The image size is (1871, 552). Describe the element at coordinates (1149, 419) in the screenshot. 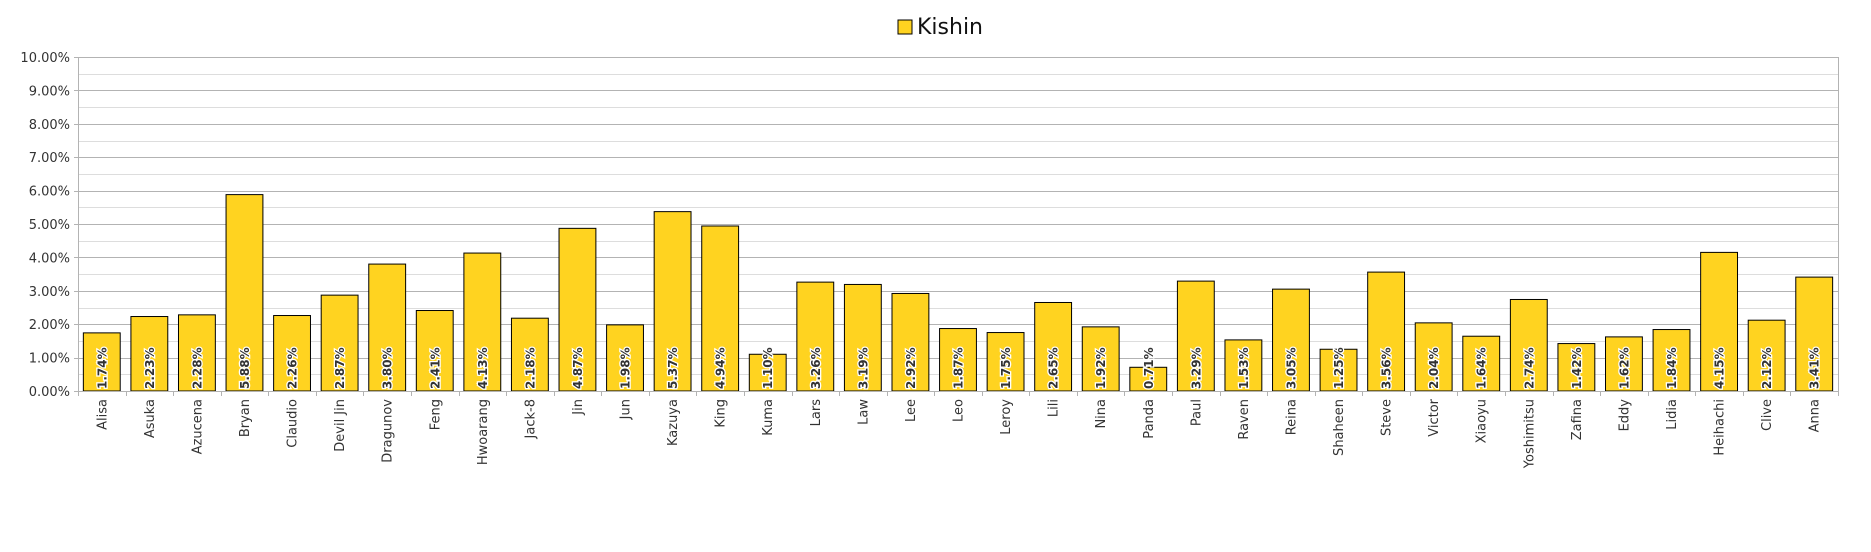

I see `x-category-label: Panda` at that location.